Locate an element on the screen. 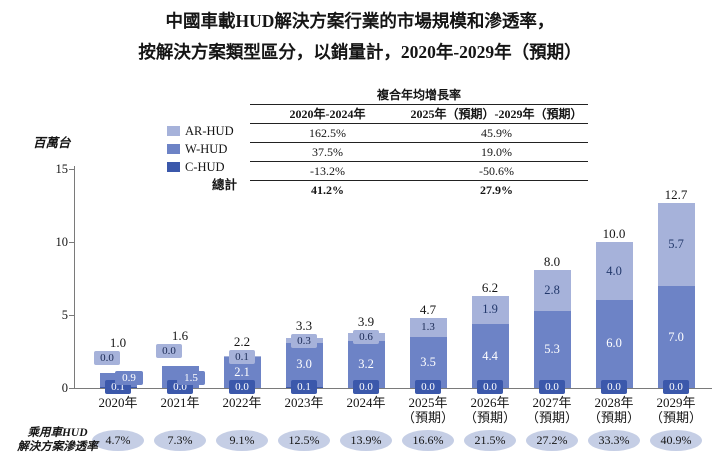  legend-item-ar-hud: AR-HUD is located at coordinates (202, 131).